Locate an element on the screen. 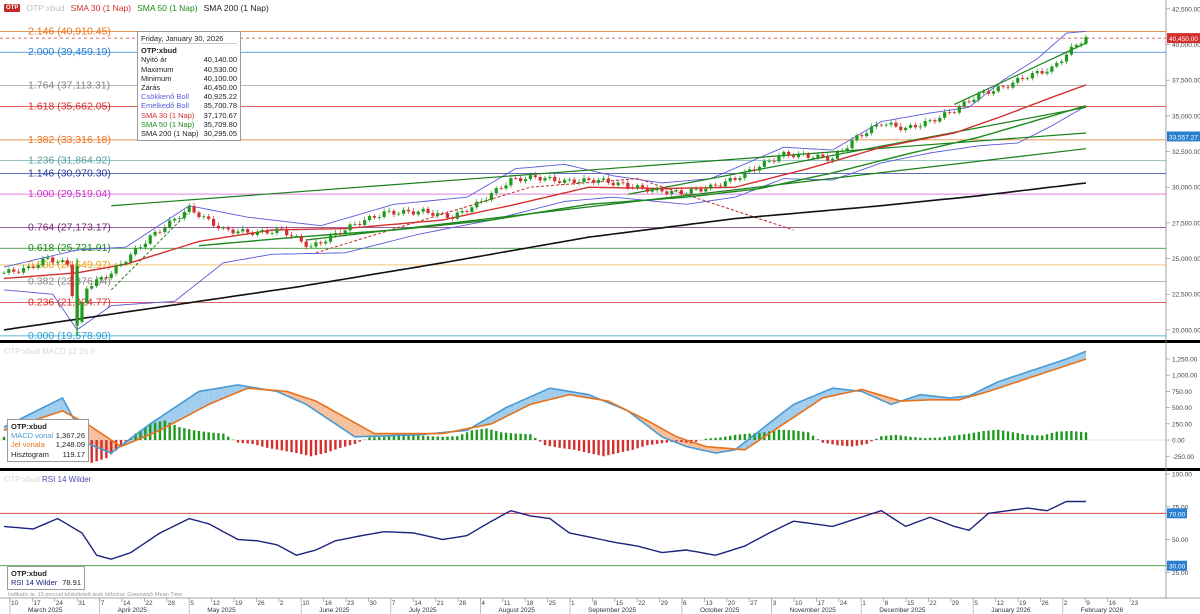  y-tick-label: 1,250.00 is located at coordinates (1185, 359).